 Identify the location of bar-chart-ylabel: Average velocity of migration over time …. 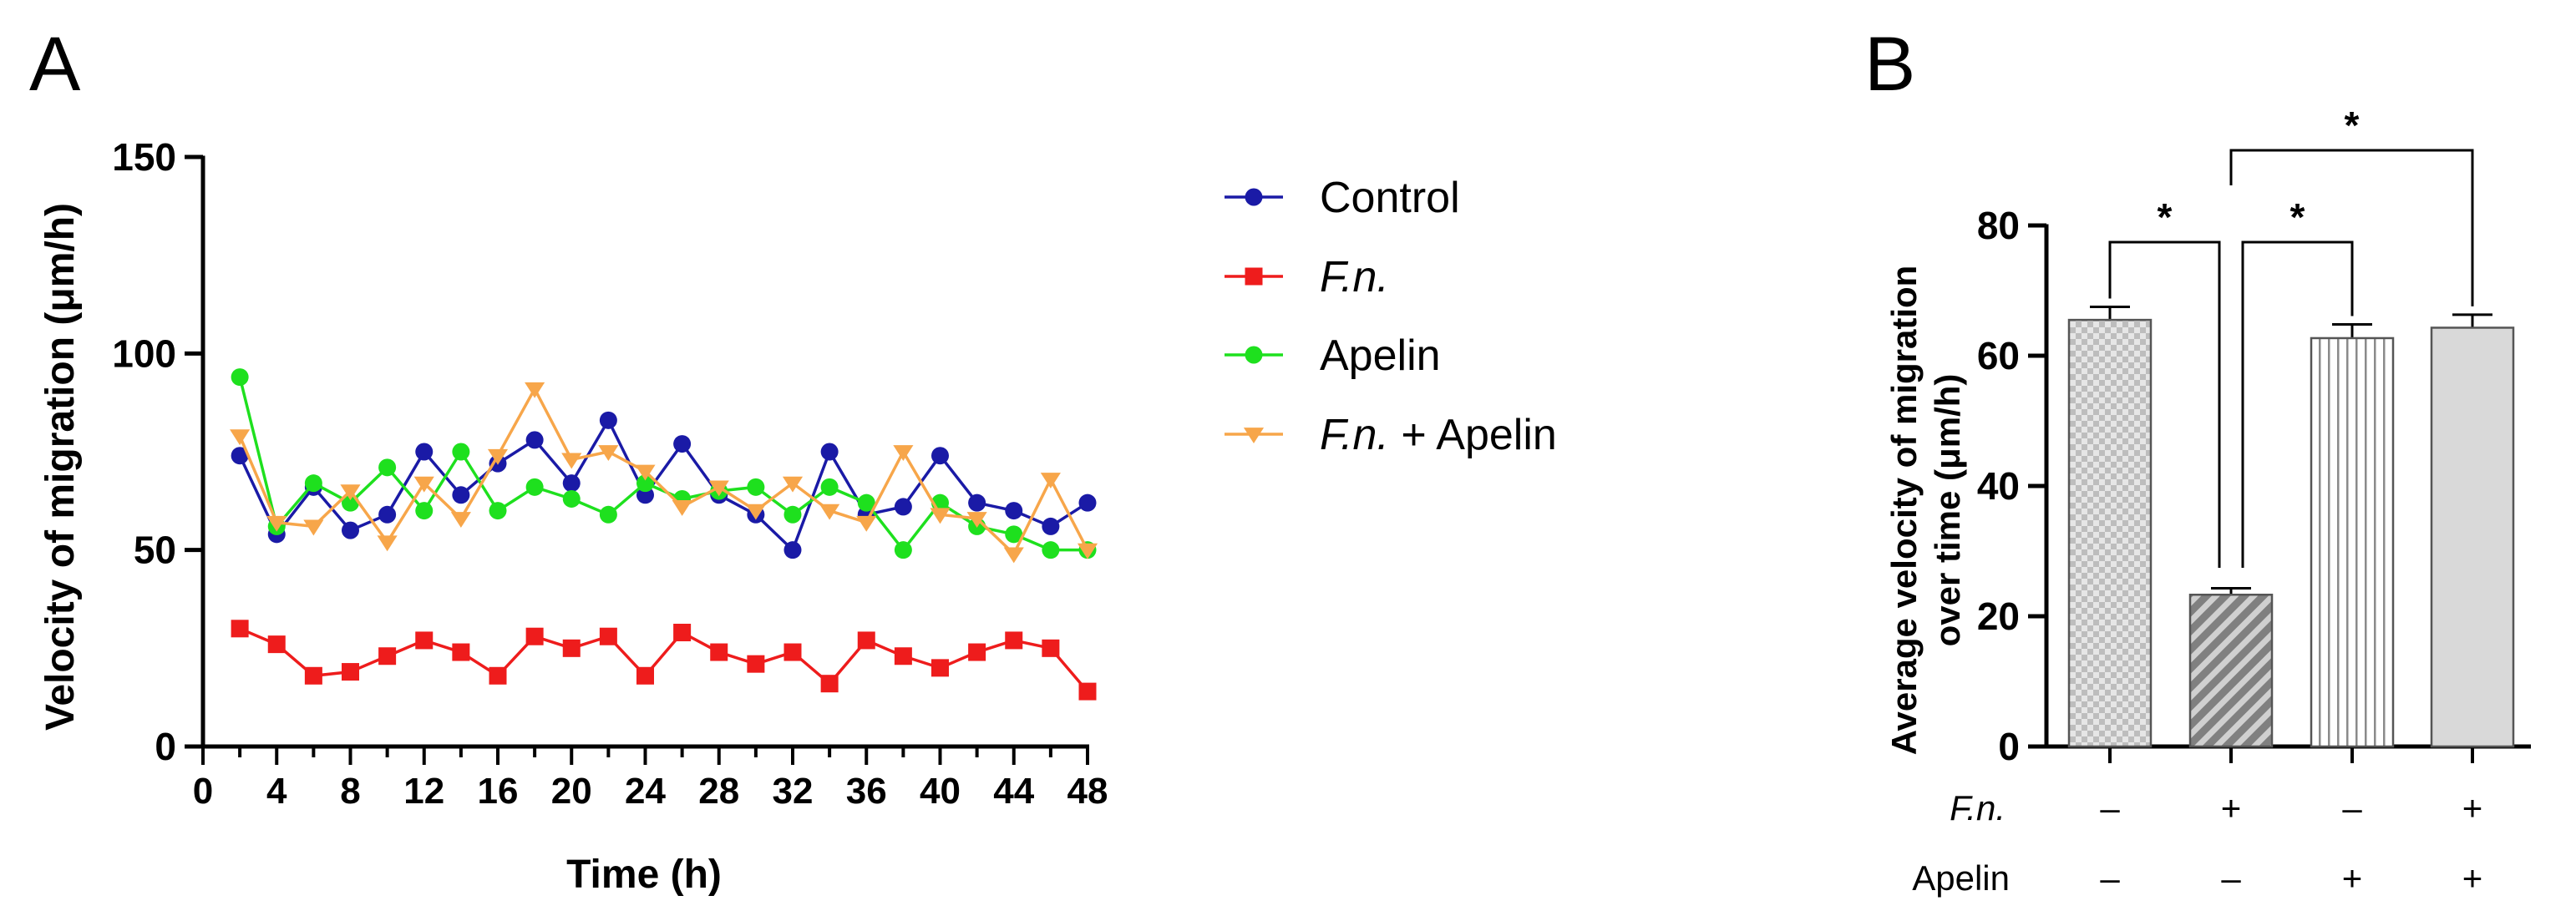
(1926, 511).